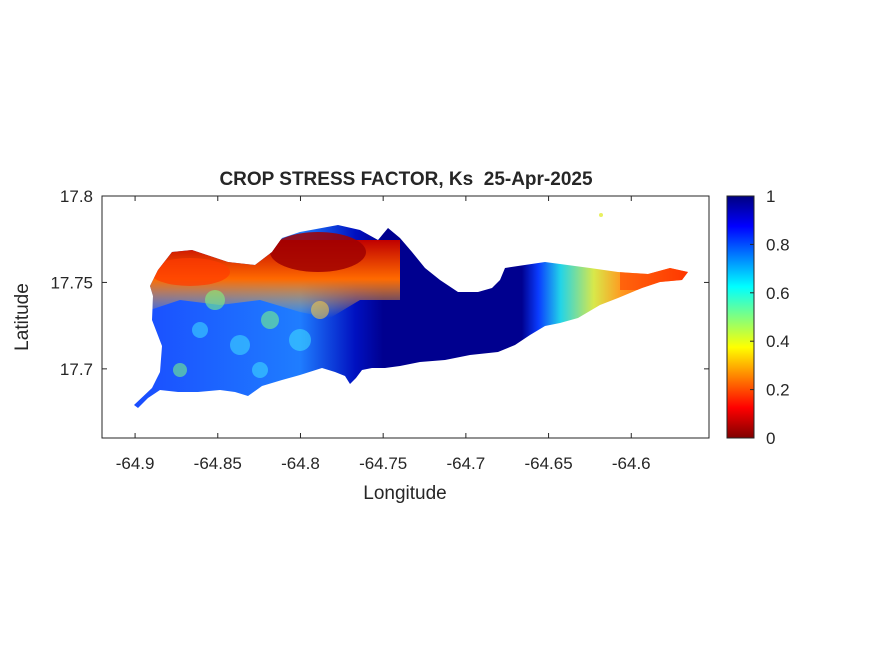 The height and width of the screenshot is (656, 875). Describe the element at coordinates (218, 463) in the screenshot. I see `x-tick-label: -64.85` at that location.